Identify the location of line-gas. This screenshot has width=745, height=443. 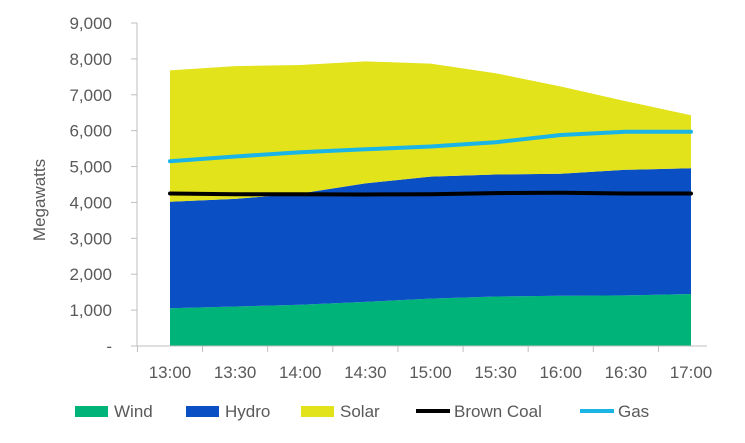
(430, 146).